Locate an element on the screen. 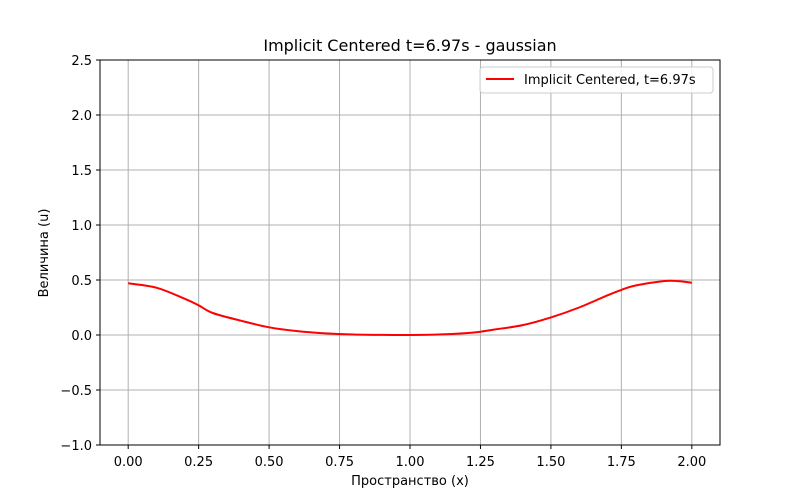  legend: Implicit Centered, t=6.97s is located at coordinates (596, 80).